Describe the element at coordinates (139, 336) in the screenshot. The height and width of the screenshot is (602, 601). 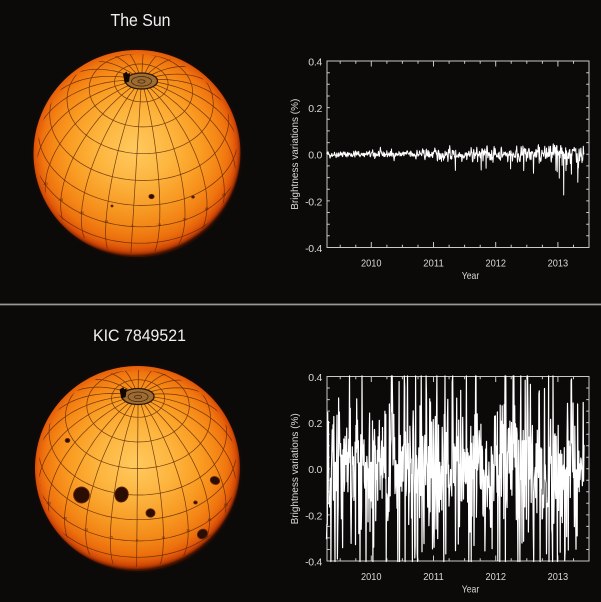
I see `svg-text: KIC 7849521` at that location.